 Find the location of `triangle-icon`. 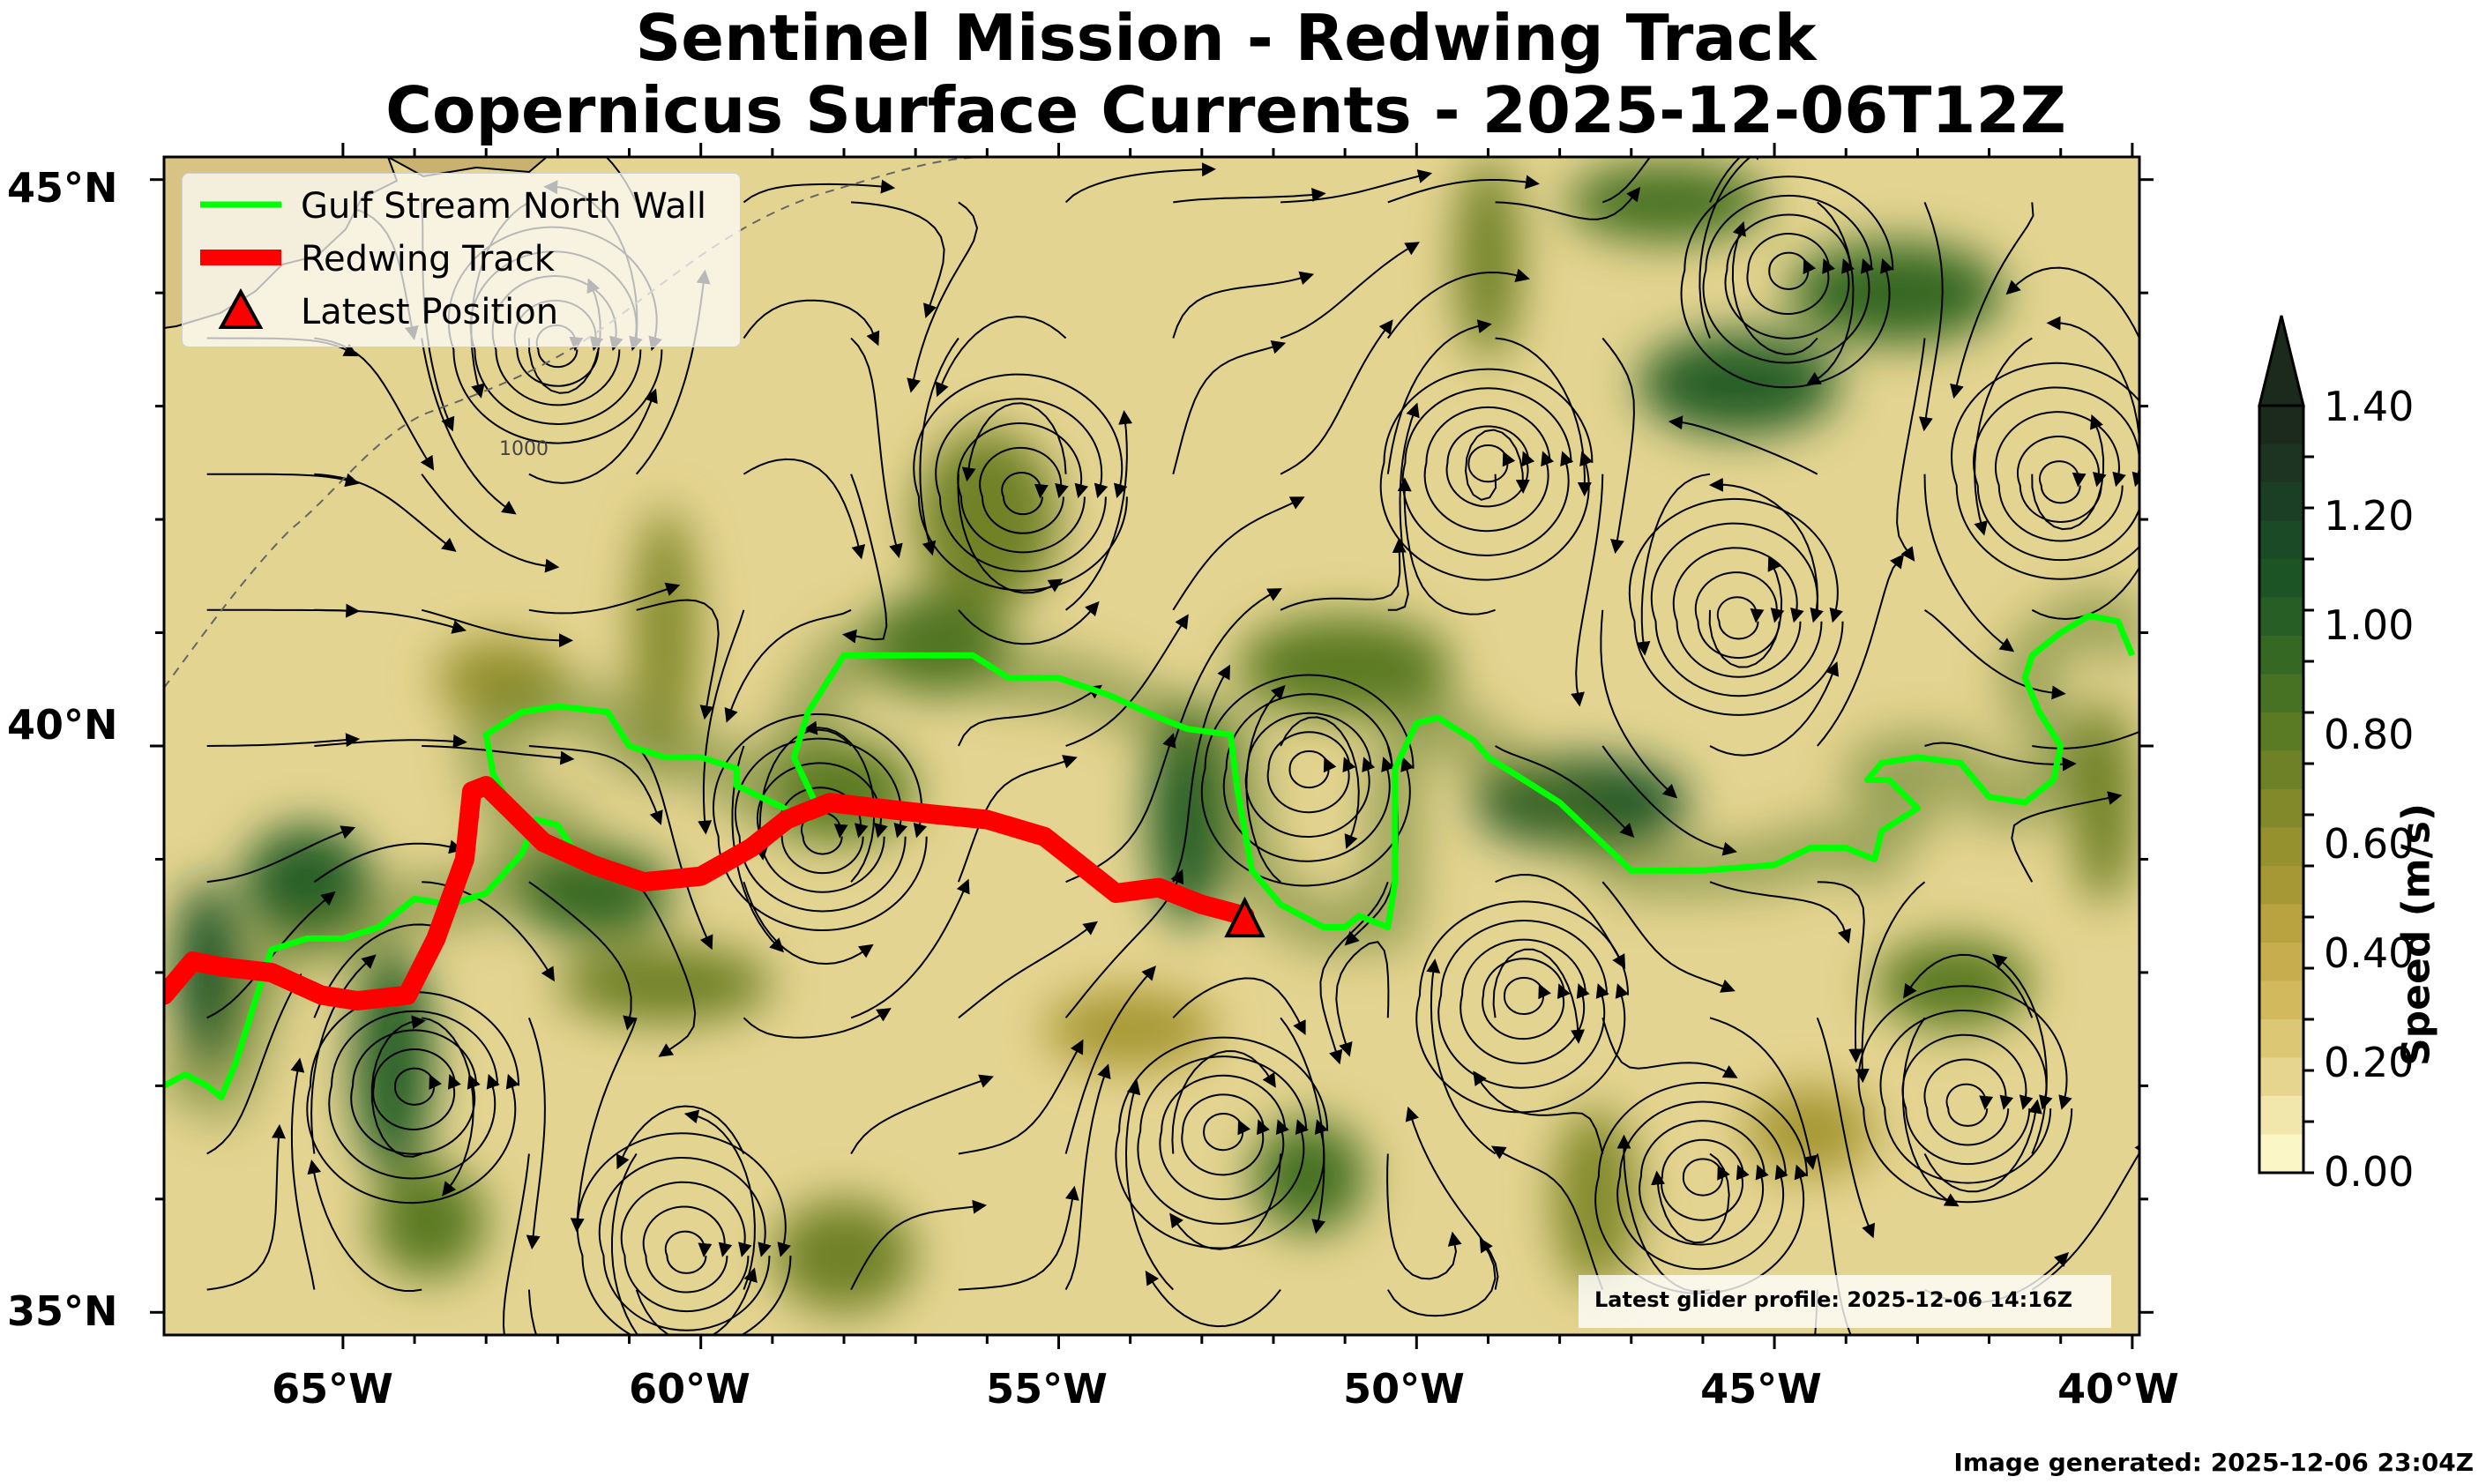

triangle-icon is located at coordinates (241, 309).